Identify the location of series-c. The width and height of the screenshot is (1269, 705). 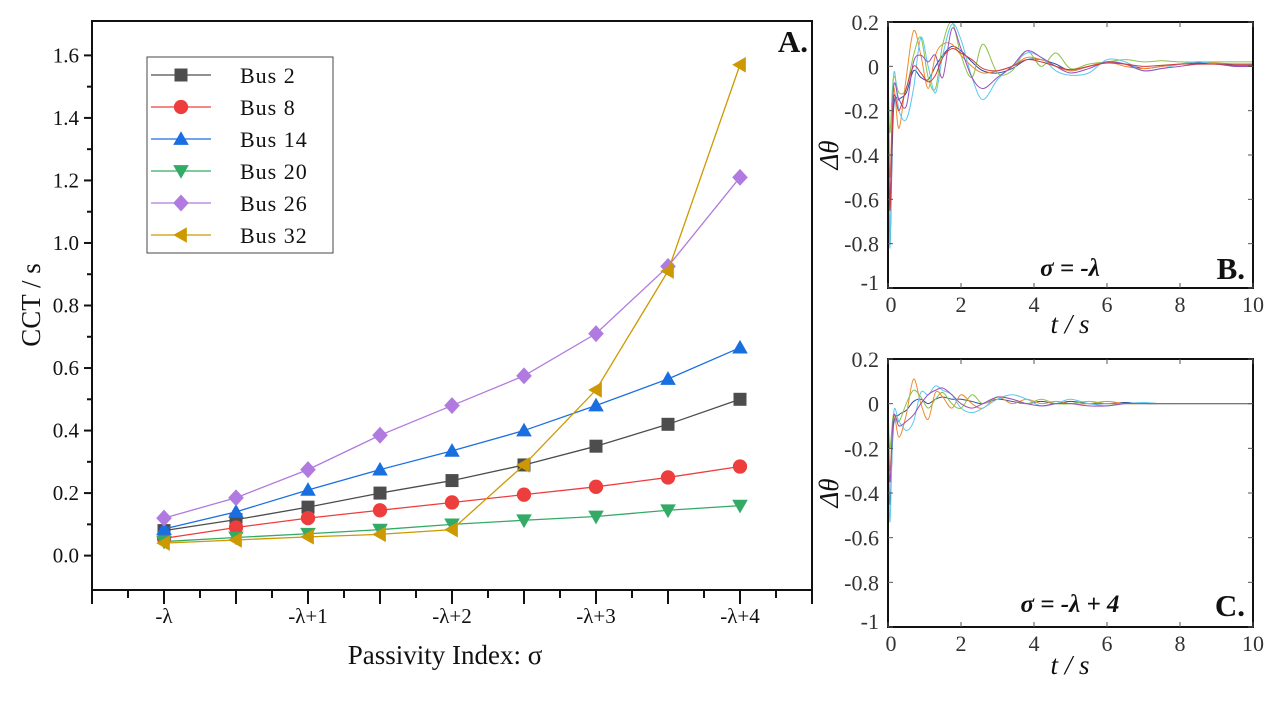
(1070, 450).